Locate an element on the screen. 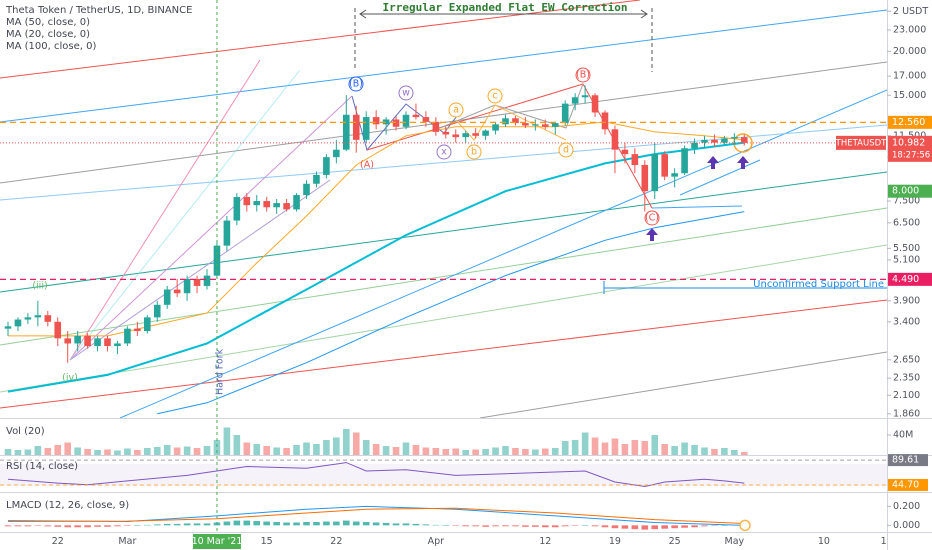  y-tick-label: 3.900 is located at coordinates (906, 300).